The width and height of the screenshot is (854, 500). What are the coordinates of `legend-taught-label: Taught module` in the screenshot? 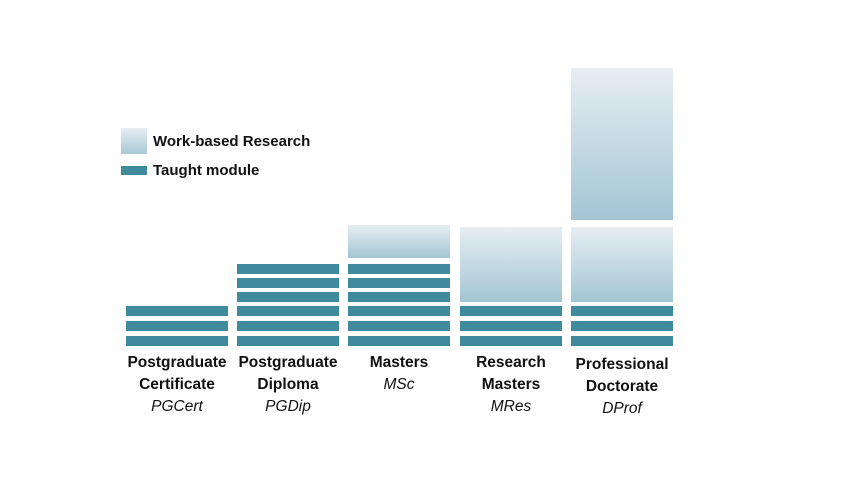 It's located at (206, 170).